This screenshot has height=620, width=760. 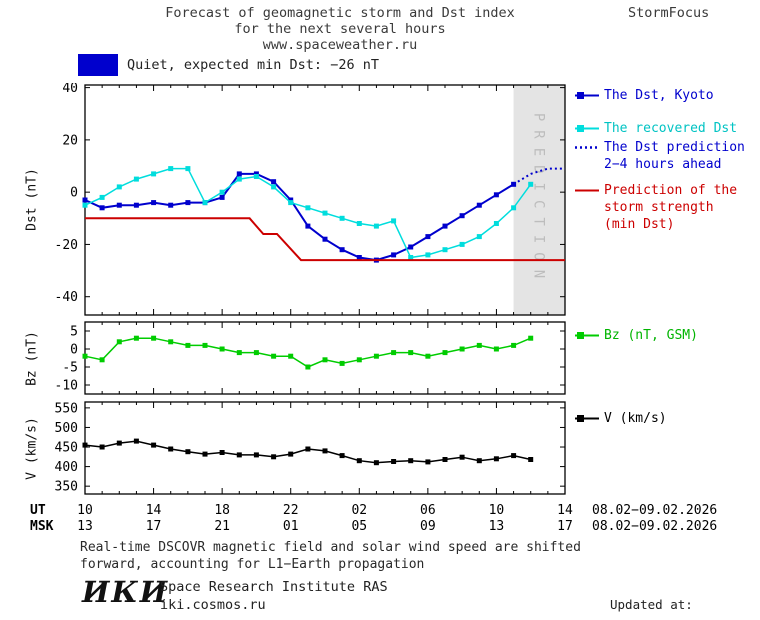 I want to click on svg-text: 500, so click(x=66, y=428).